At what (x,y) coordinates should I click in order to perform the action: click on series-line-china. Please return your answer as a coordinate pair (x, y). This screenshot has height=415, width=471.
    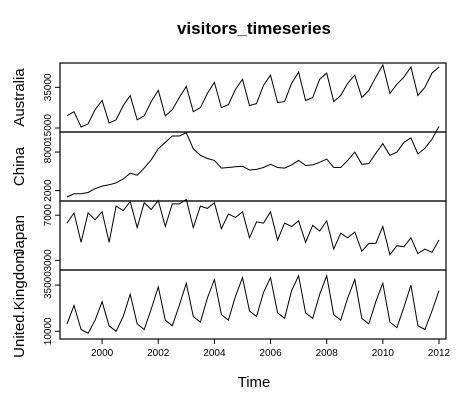
    Looking at the image, I should click on (253, 162).